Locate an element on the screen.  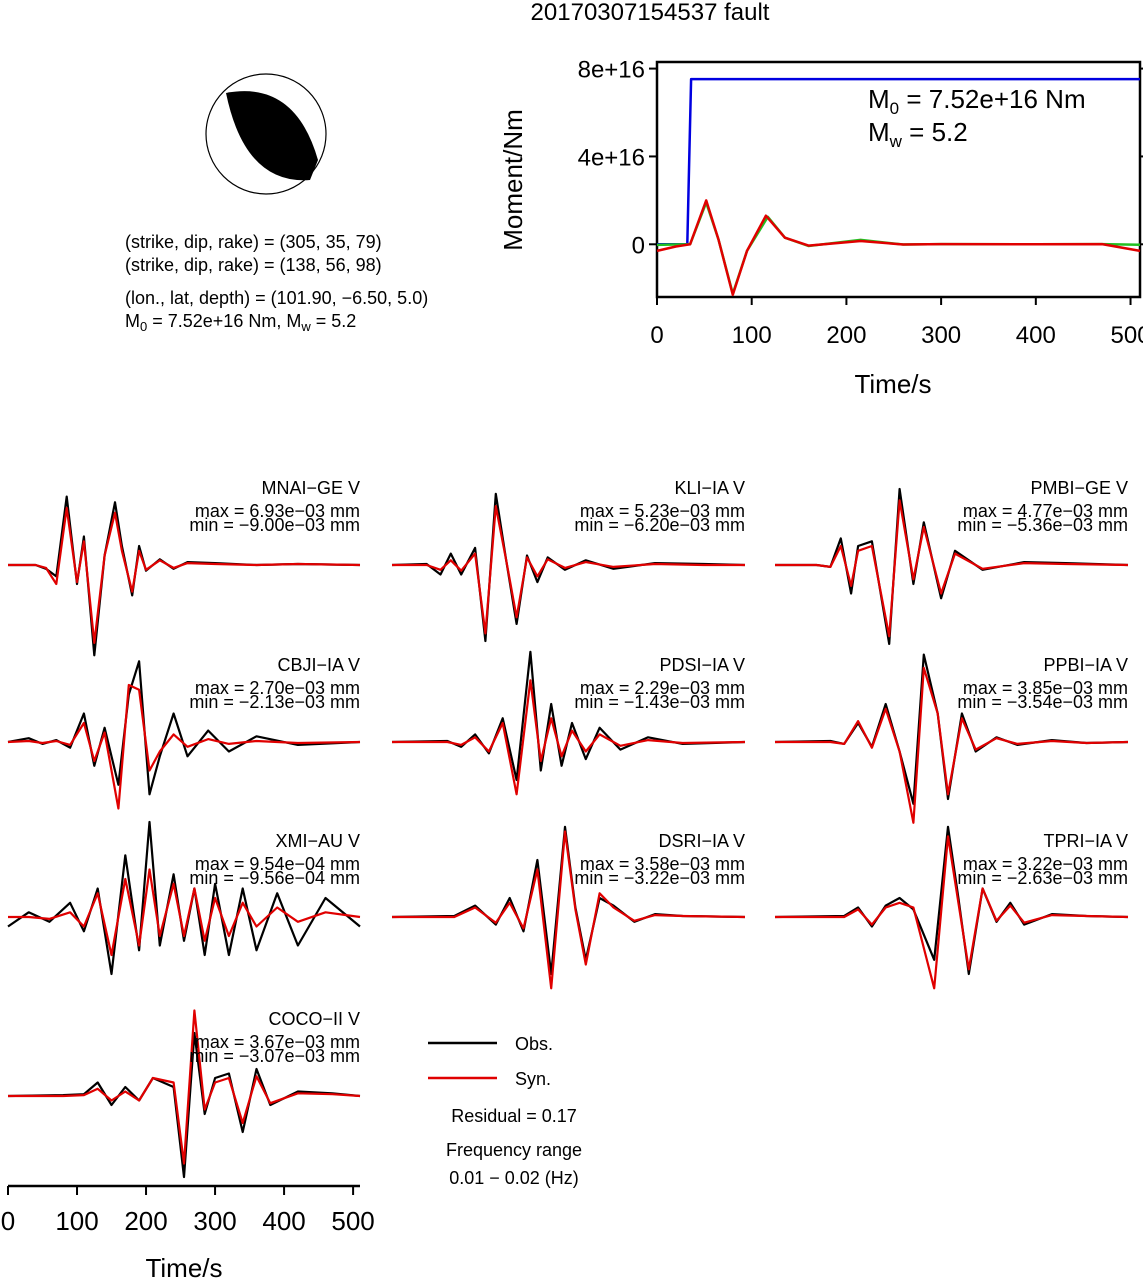
moment-annotation-m0: M0 = 7.52e+16 Nm is located at coordinates (977, 101).